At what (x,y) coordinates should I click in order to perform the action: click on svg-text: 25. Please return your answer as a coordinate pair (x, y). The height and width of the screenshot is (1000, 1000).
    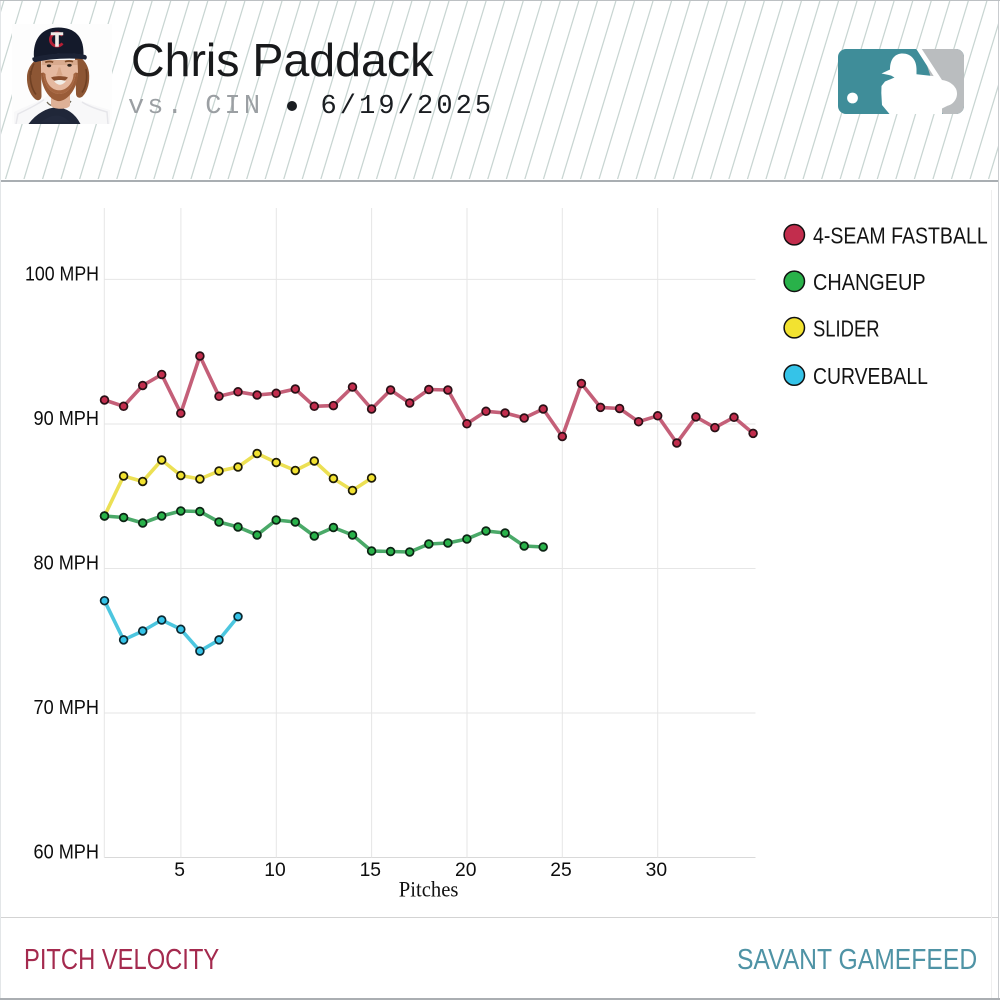
    Looking at the image, I should click on (560, 870).